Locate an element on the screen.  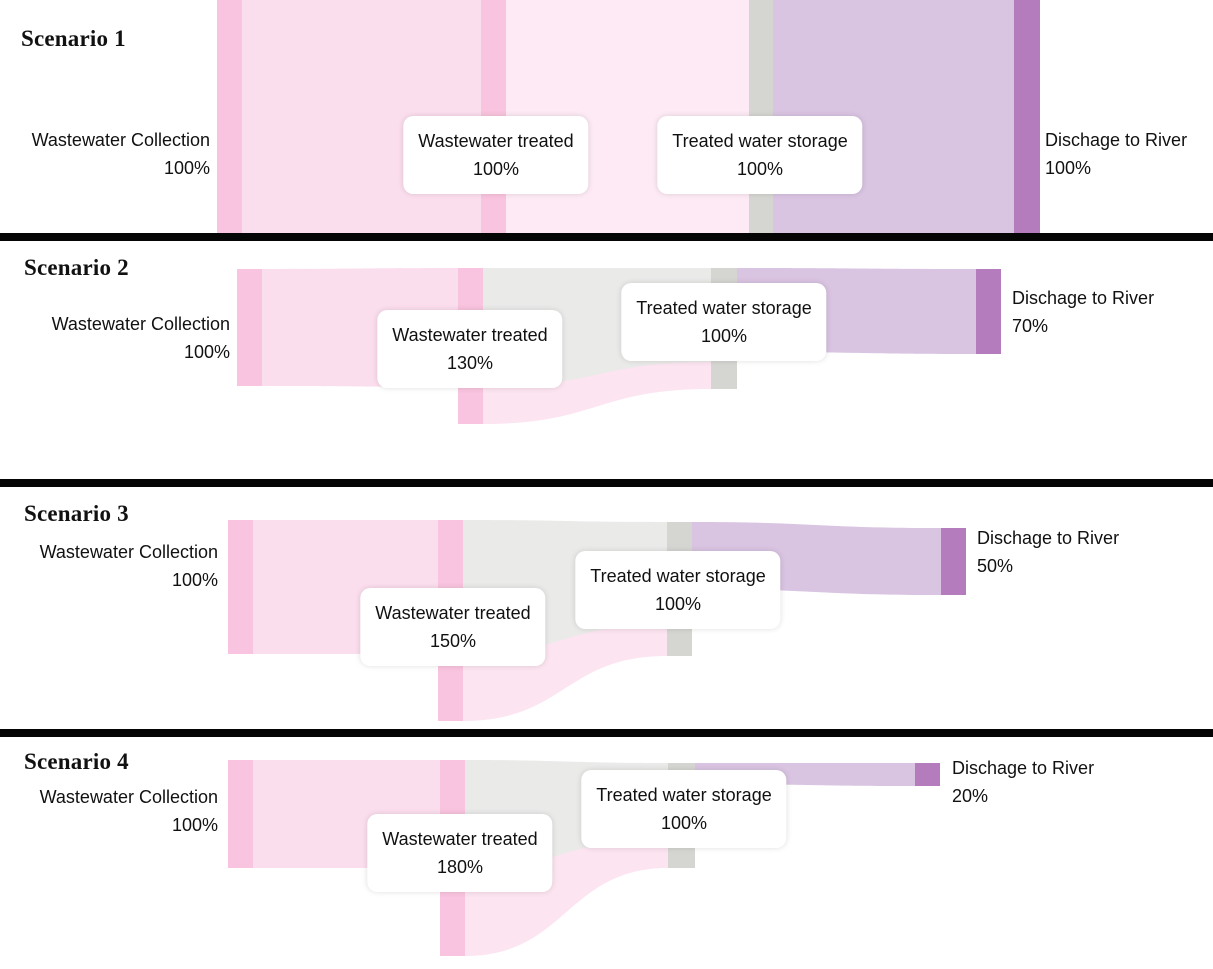
treated-node-label-box: Wastewater treated 180% is located at coordinates (460, 853).